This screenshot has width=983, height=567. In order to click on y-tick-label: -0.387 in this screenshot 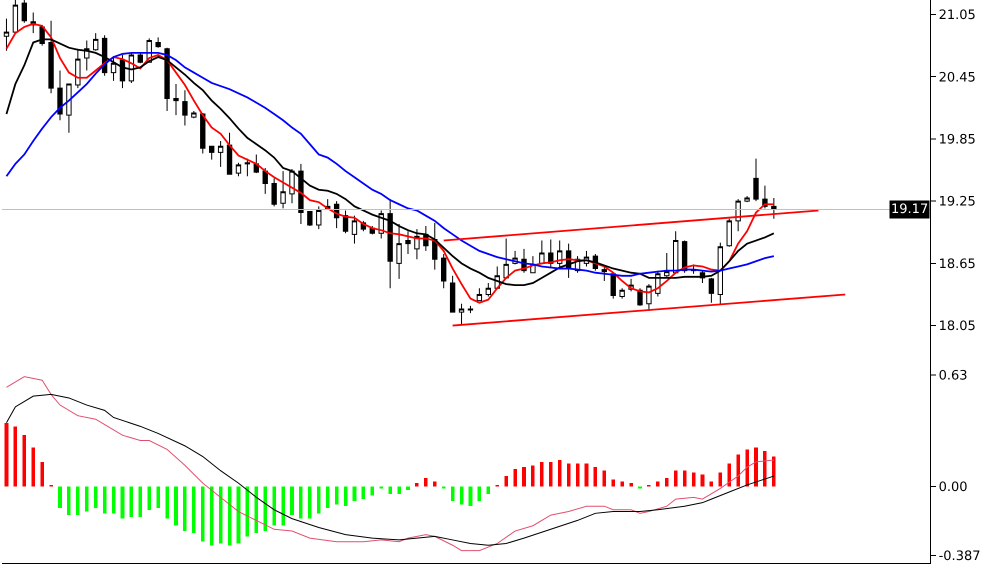, I will do `click(959, 556)`.